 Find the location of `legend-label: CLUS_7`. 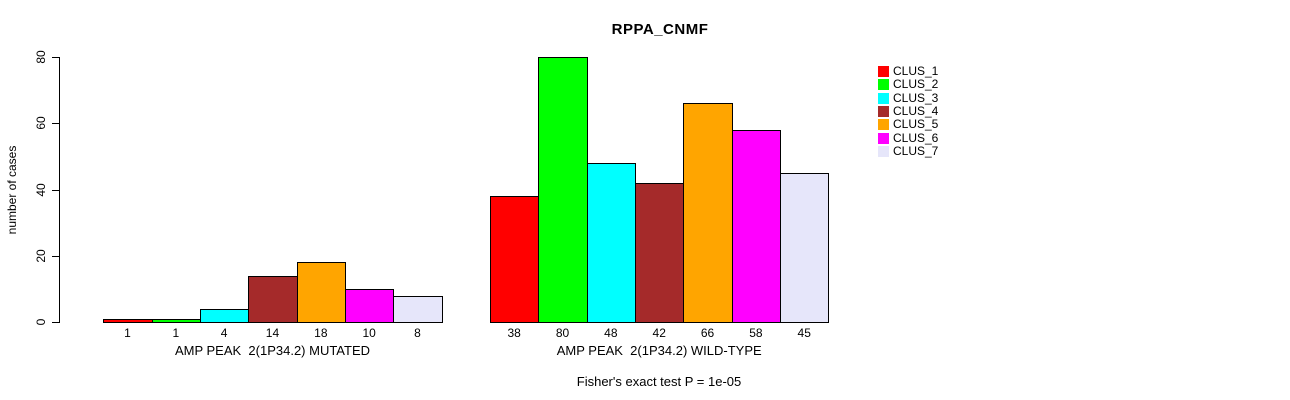

legend-label: CLUS_7 is located at coordinates (916, 150).